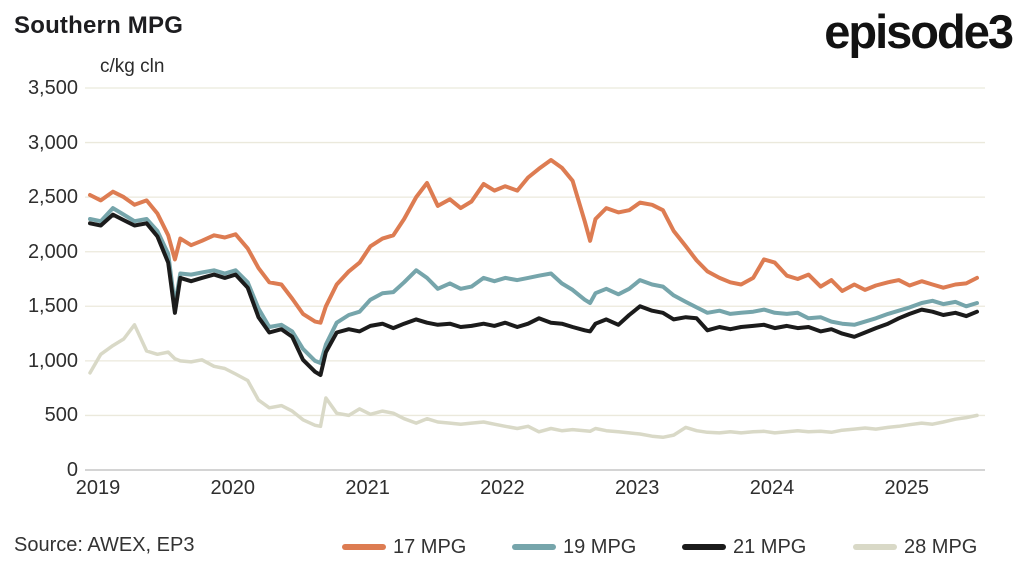 This screenshot has height=568, width=1024. What do you see at coordinates (98, 488) in the screenshot?
I see `x-tick-label: 2019` at bounding box center [98, 488].